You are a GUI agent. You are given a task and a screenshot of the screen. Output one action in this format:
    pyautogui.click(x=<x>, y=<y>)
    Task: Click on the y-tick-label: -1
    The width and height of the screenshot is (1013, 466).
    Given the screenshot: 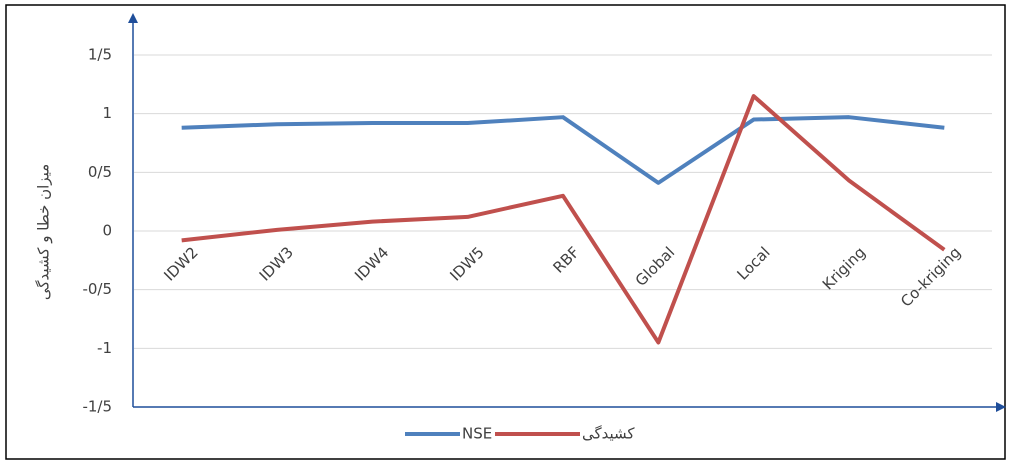 What is the action you would take?
    pyautogui.click(x=104, y=348)
    